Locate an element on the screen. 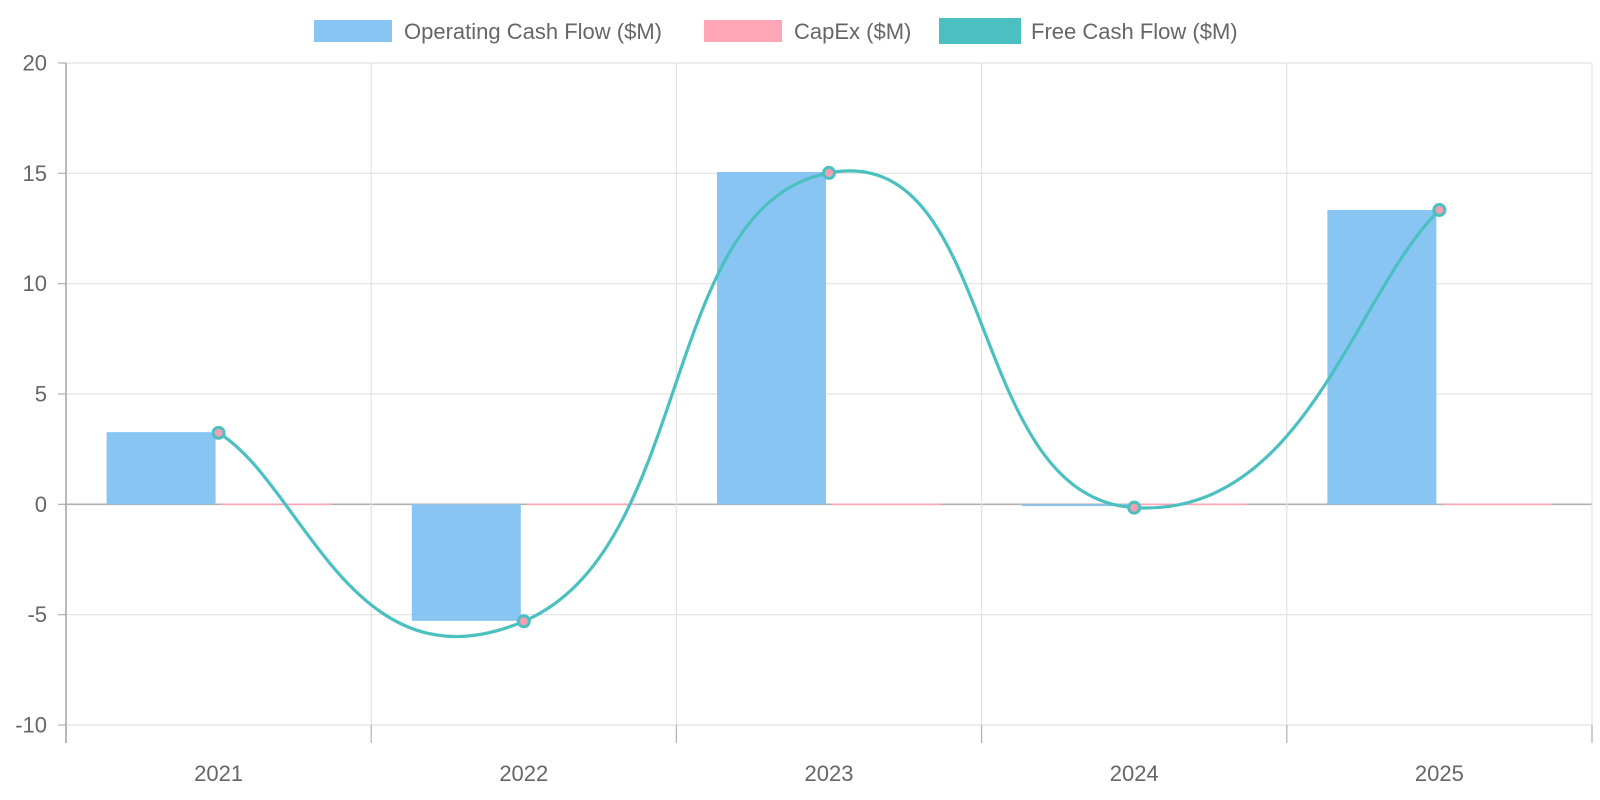 This screenshot has width=1600, height=800. y-tick-label: 5 is located at coordinates (41, 394).